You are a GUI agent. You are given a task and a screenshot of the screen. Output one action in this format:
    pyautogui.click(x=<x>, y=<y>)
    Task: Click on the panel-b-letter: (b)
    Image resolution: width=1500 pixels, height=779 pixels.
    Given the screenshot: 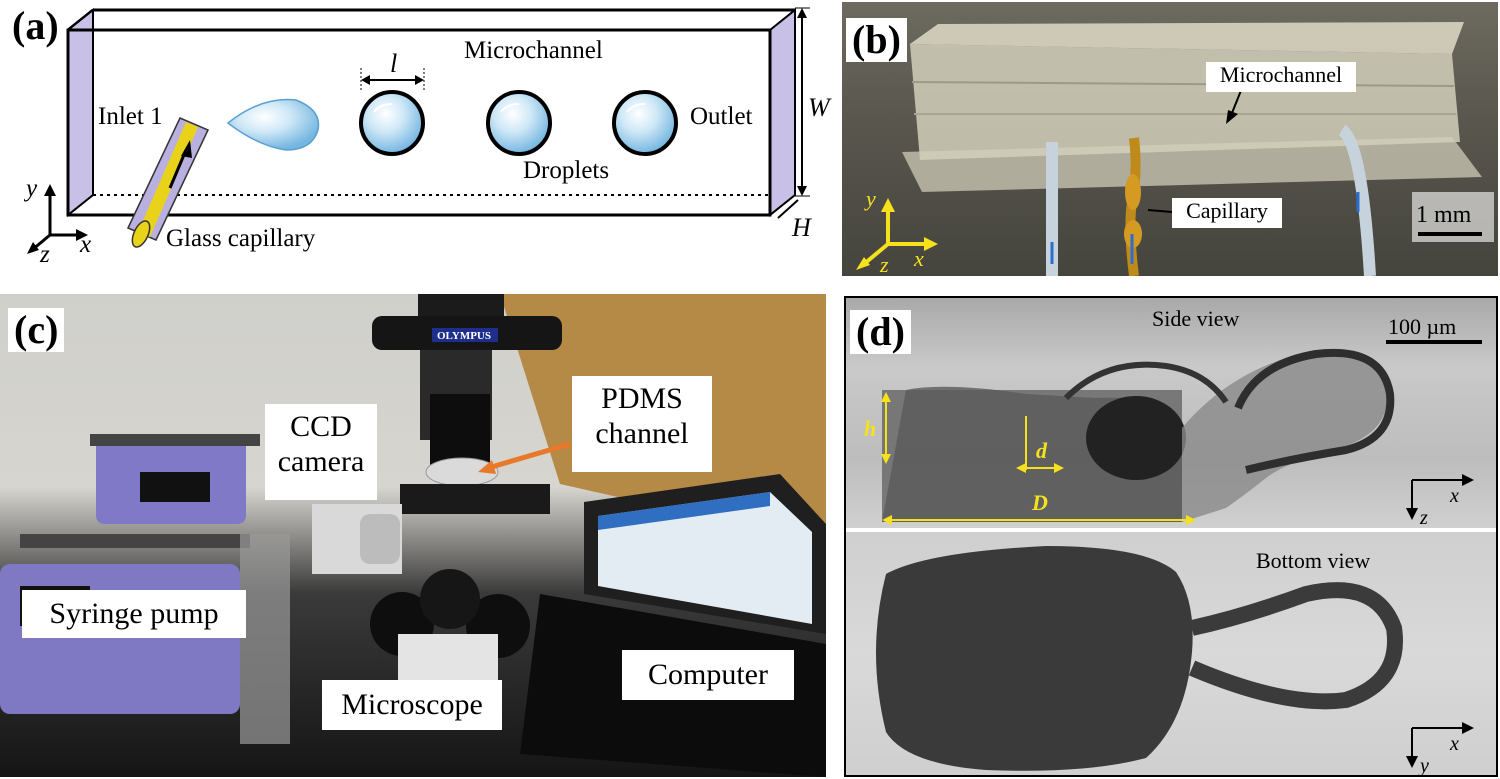 What is the action you would take?
    pyautogui.click(x=876, y=40)
    